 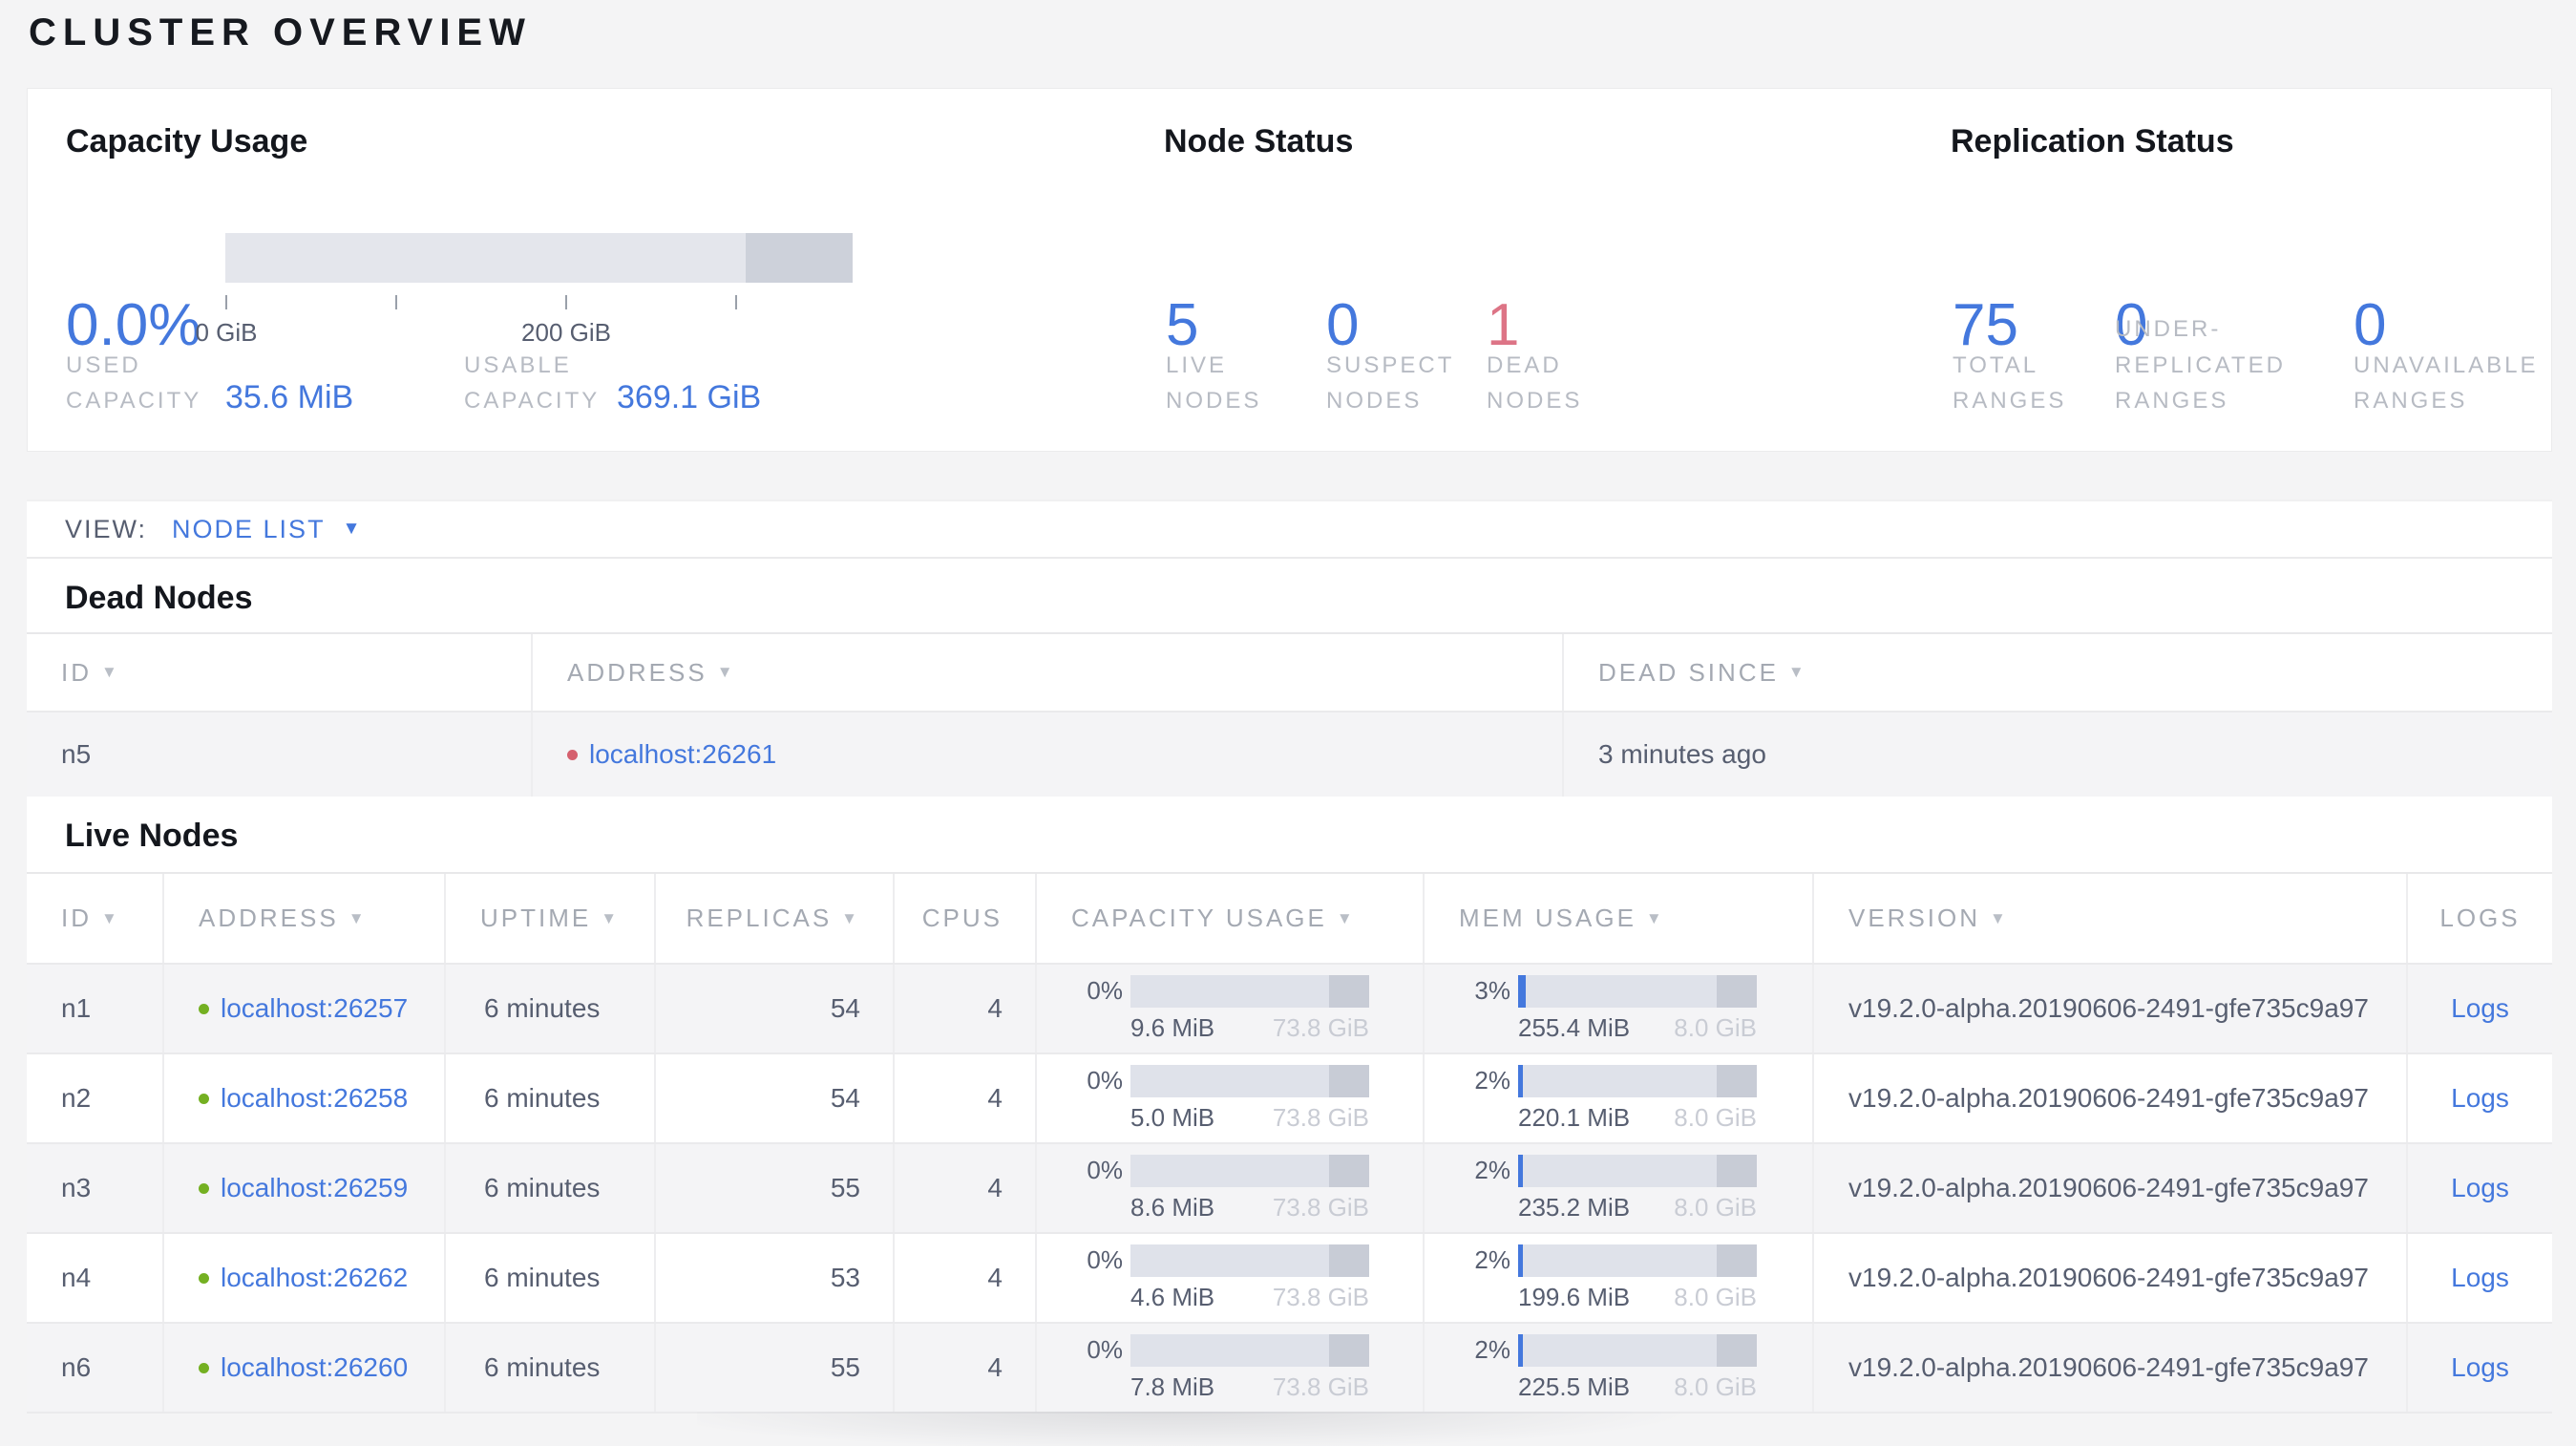 What do you see at coordinates (95, 1009) in the screenshot?
I see `live-node-id: n1` at bounding box center [95, 1009].